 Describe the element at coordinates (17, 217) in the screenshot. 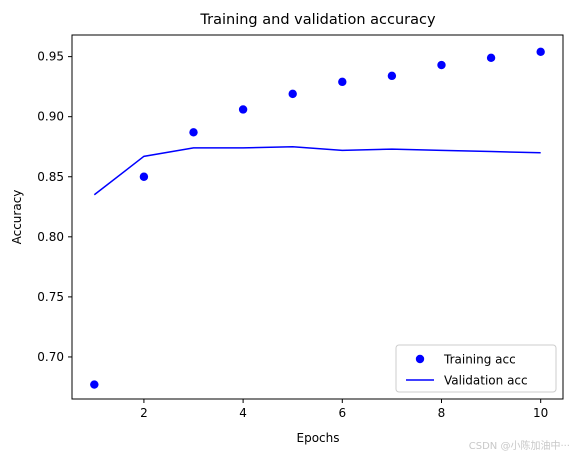

I see `y-axis-label: Accuracy` at that location.